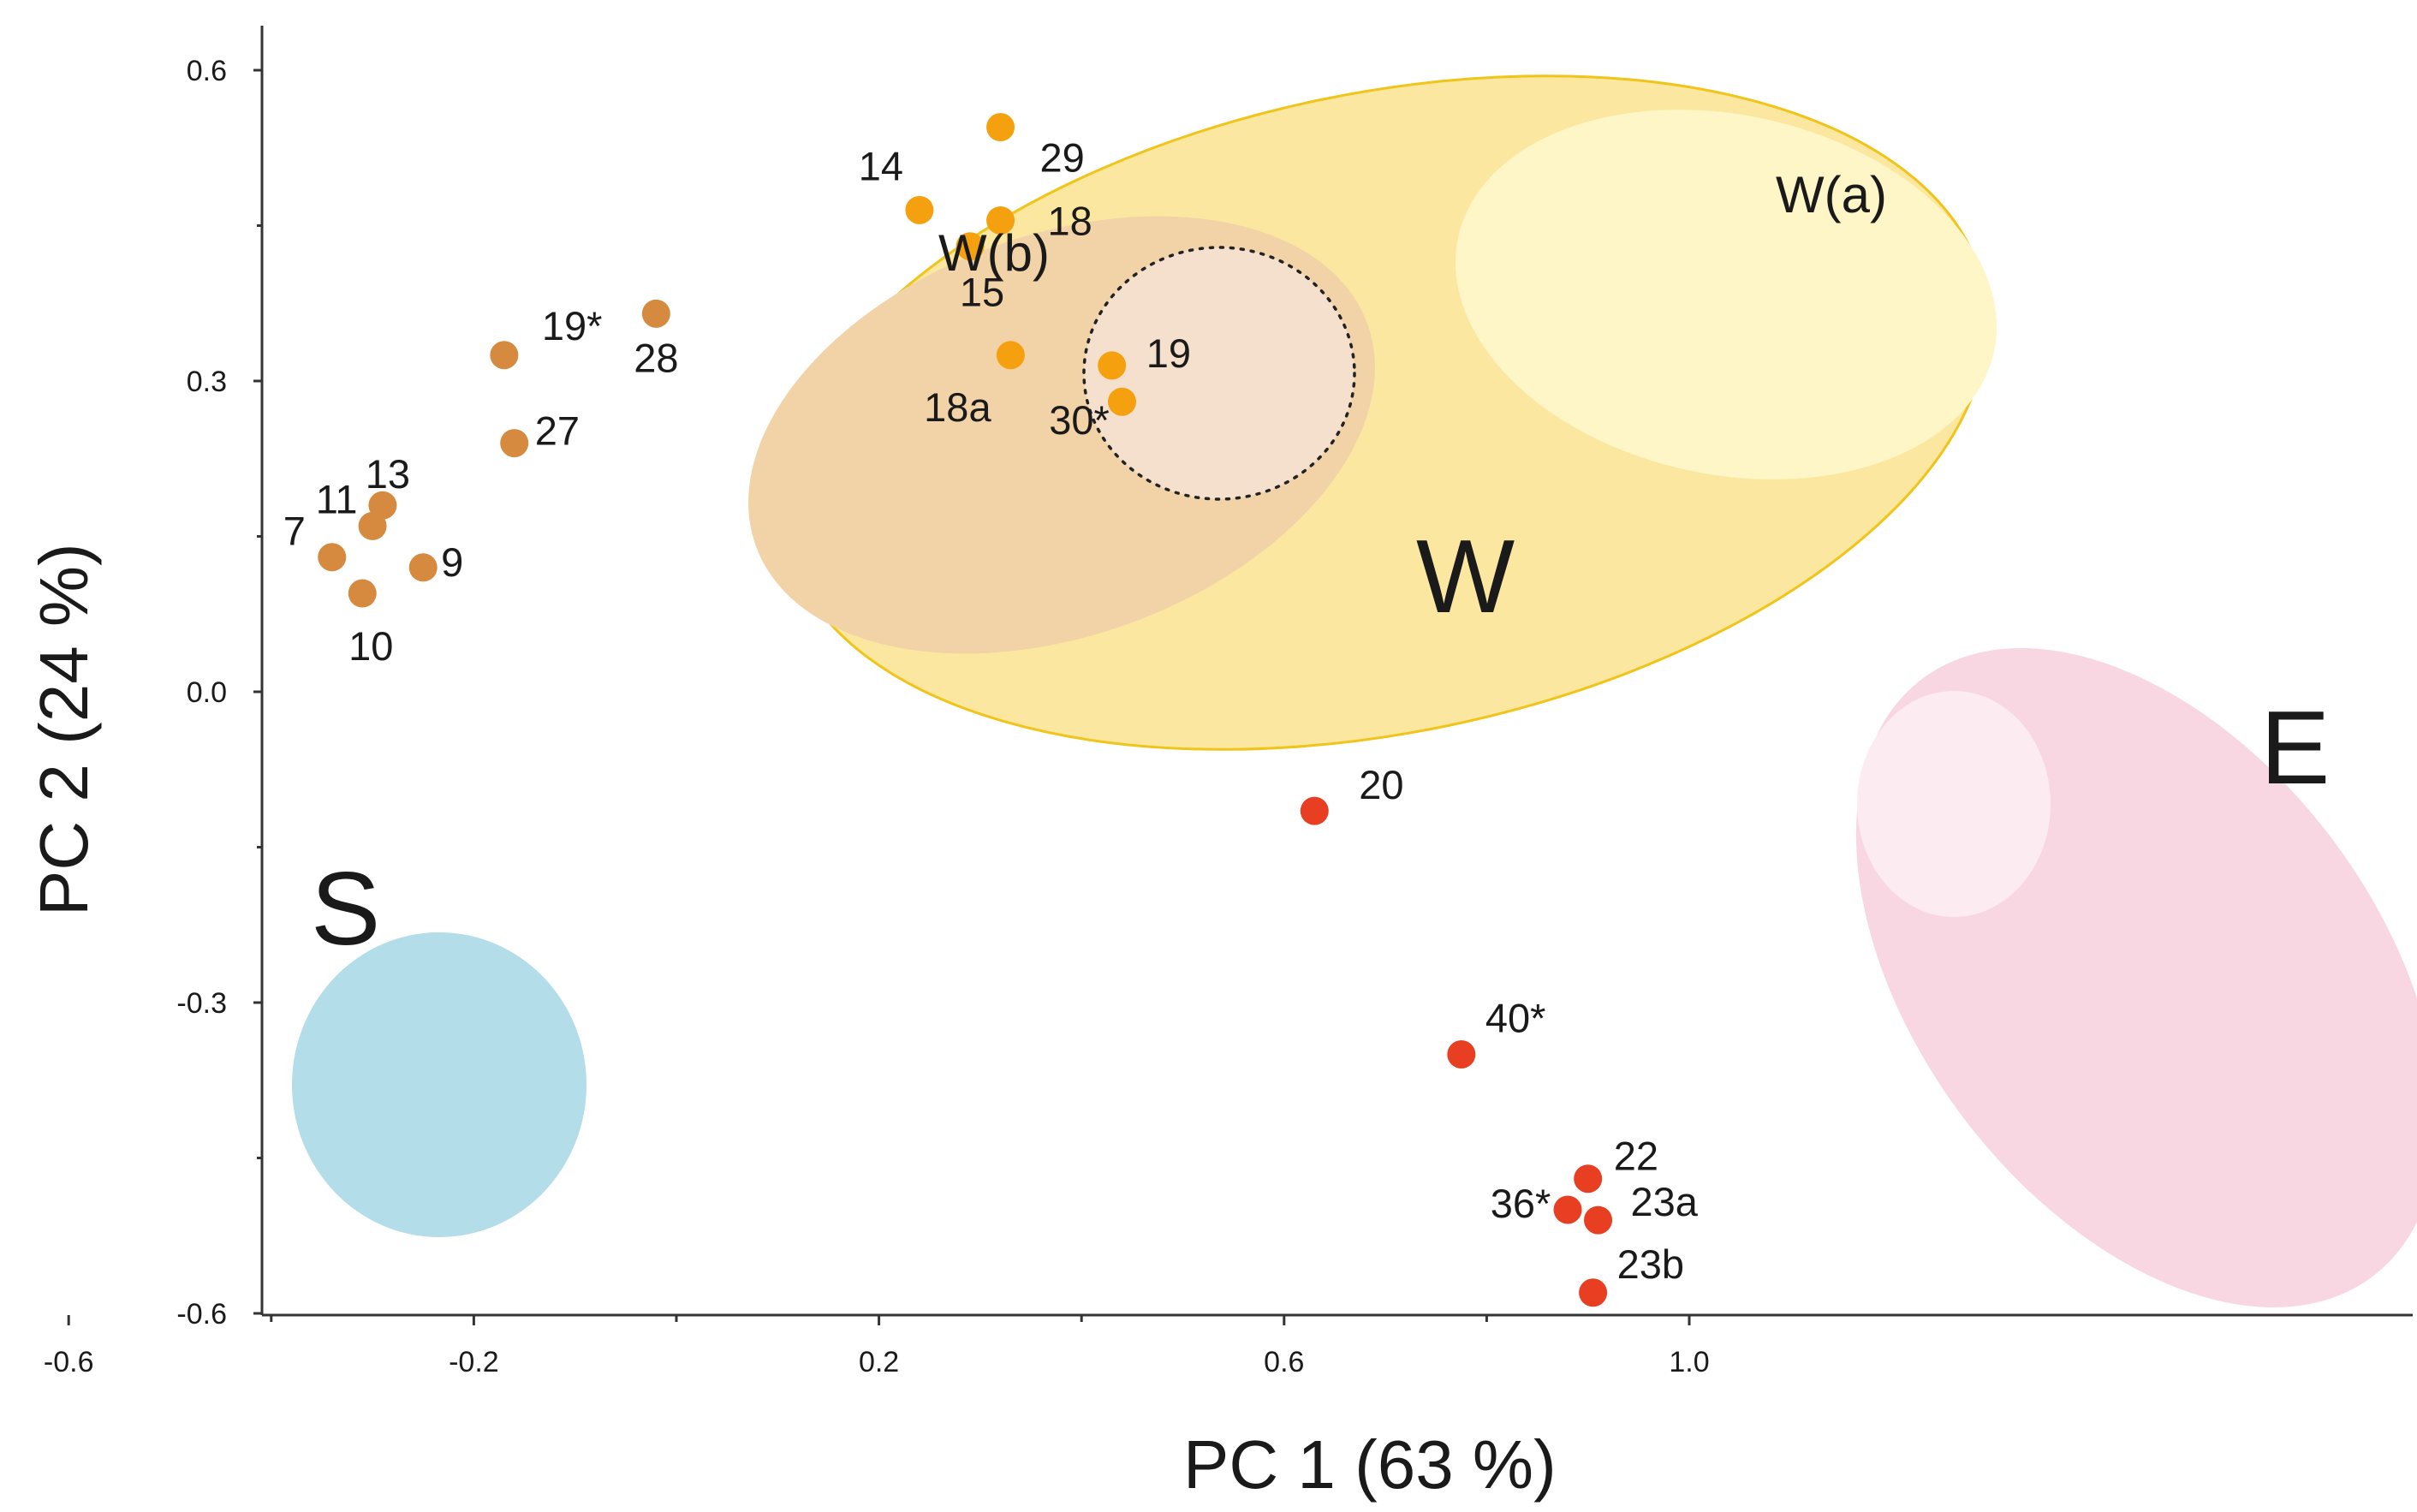 This screenshot has height=1512, width=2417. I want to click on point-label: 19*, so click(572, 325).